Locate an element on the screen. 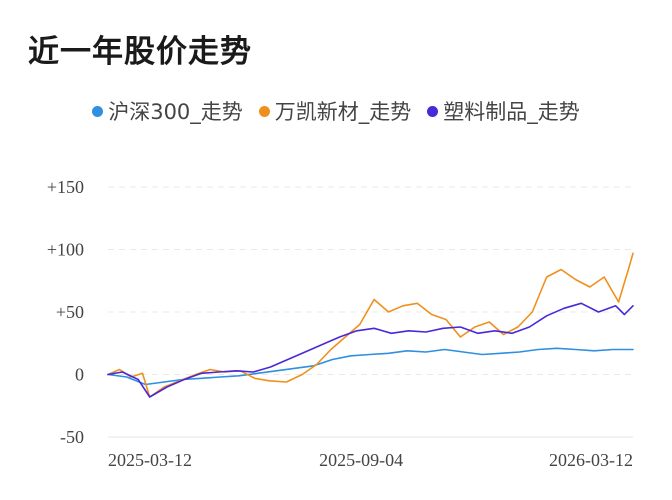  legend-label: 万凯新材_走势 is located at coordinates (343, 112).